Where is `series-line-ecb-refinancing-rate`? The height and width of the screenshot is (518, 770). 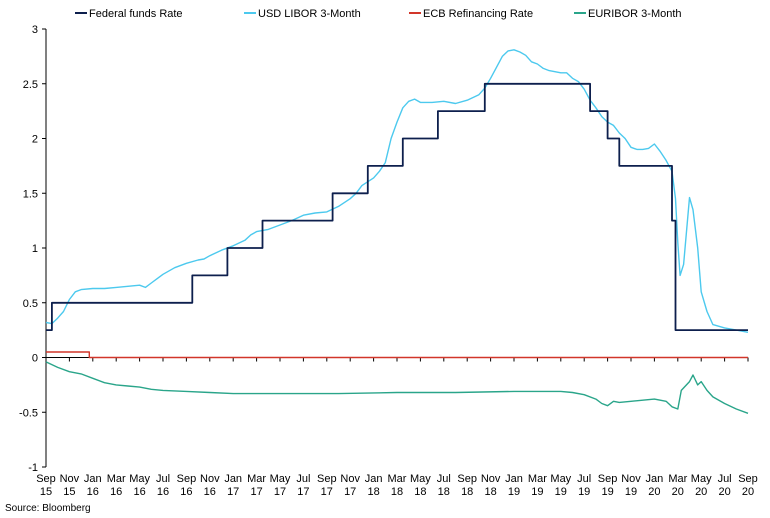
series-line-ecb-refinancing-rate is located at coordinates (397, 355).